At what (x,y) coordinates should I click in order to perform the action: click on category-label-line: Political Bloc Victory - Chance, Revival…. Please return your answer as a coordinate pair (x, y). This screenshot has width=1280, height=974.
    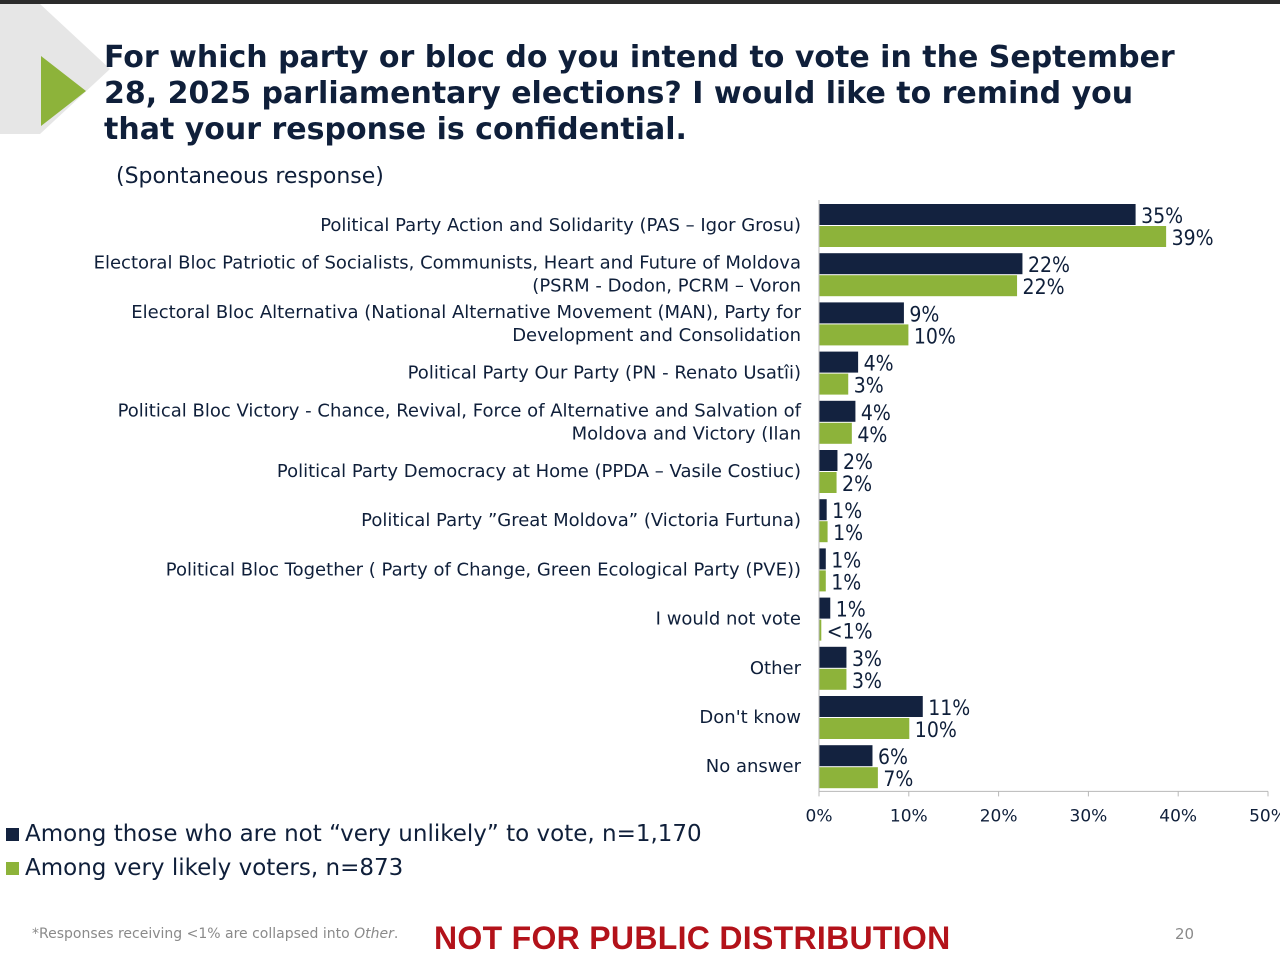
    Looking at the image, I should click on (460, 410).